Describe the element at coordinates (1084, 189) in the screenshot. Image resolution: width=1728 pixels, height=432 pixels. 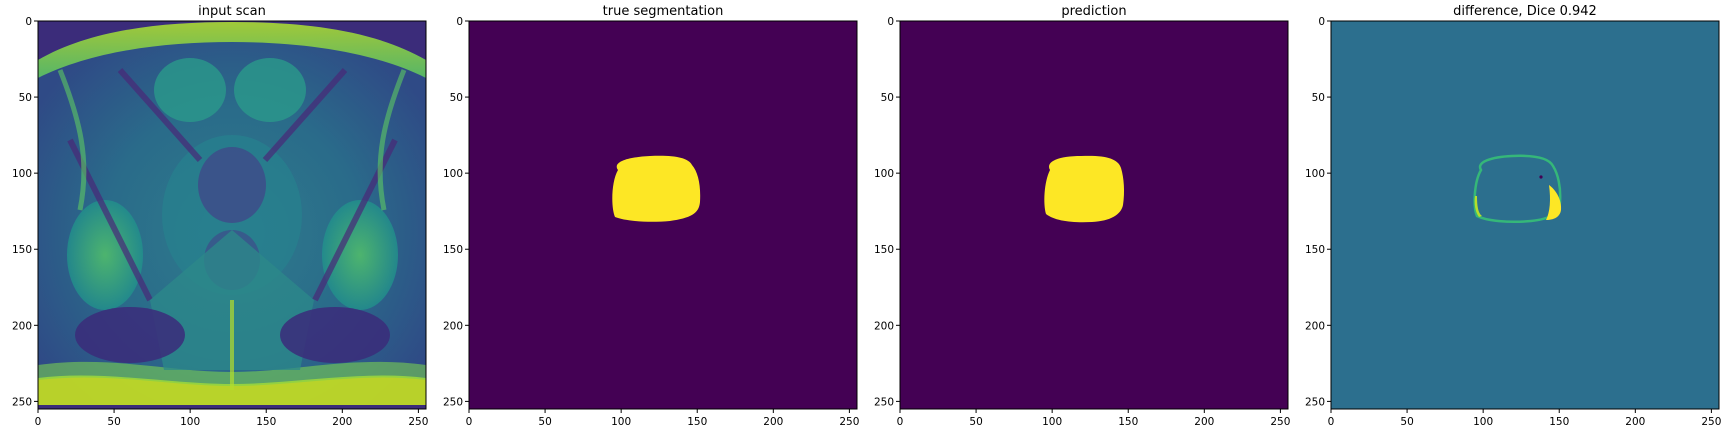
I see `pred-mask-region` at that location.